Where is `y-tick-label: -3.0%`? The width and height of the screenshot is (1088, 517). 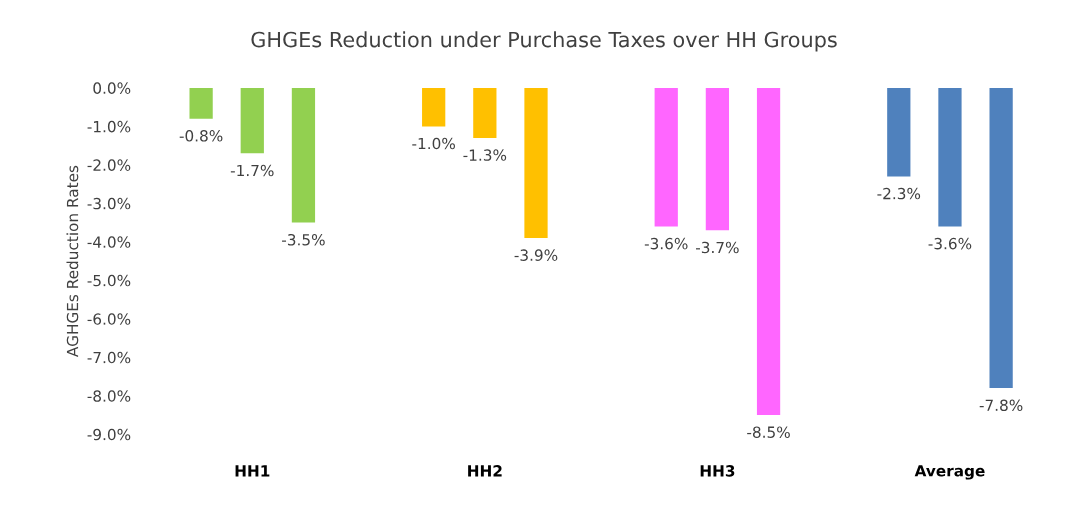 y-tick-label: -3.0% is located at coordinates (109, 203).